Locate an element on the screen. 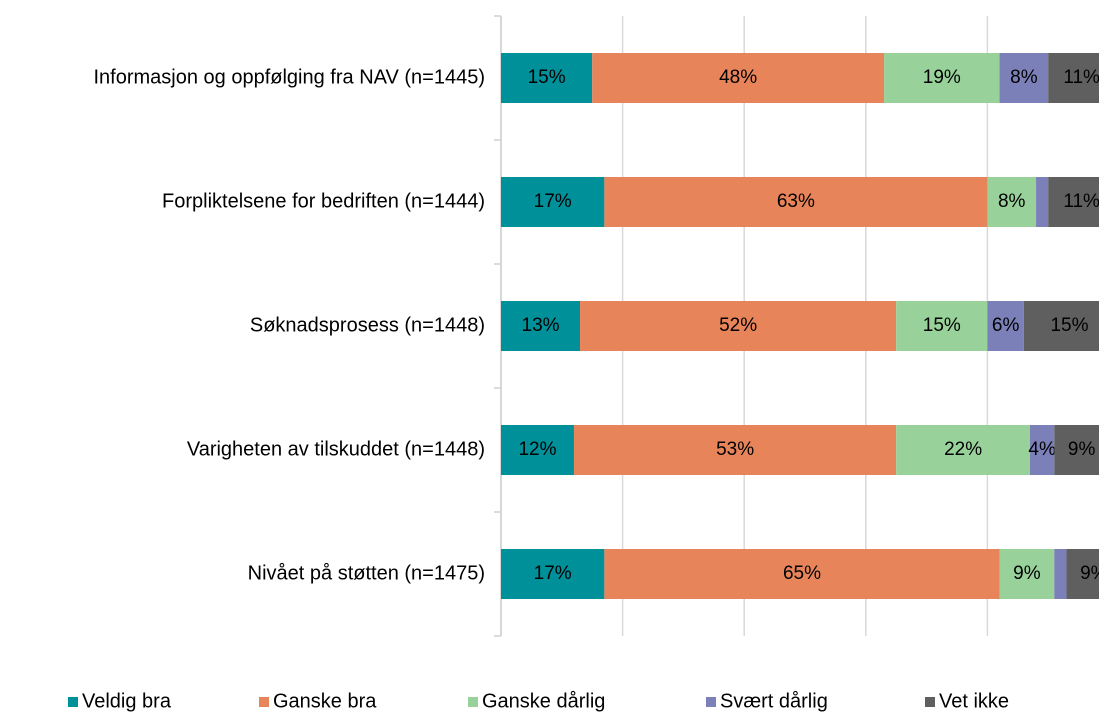 The image size is (1099, 713). data-label: 19% is located at coordinates (942, 77).